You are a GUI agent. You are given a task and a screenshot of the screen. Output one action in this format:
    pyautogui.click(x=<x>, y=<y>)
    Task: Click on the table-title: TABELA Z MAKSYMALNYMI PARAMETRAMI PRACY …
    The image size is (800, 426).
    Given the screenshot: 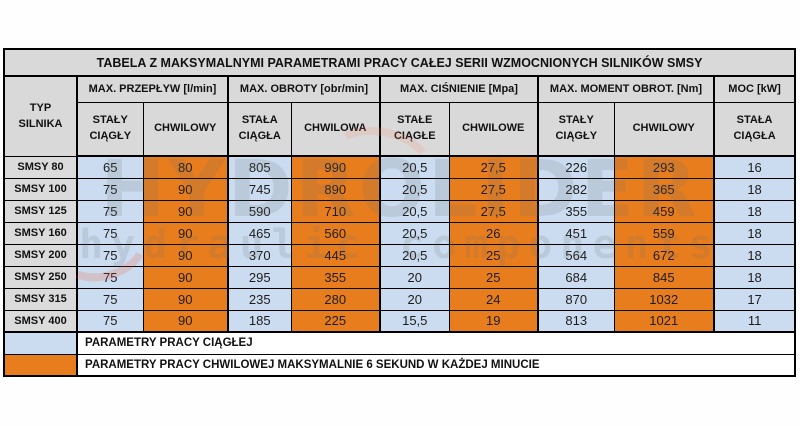 What is the action you would take?
    pyautogui.click(x=399, y=62)
    